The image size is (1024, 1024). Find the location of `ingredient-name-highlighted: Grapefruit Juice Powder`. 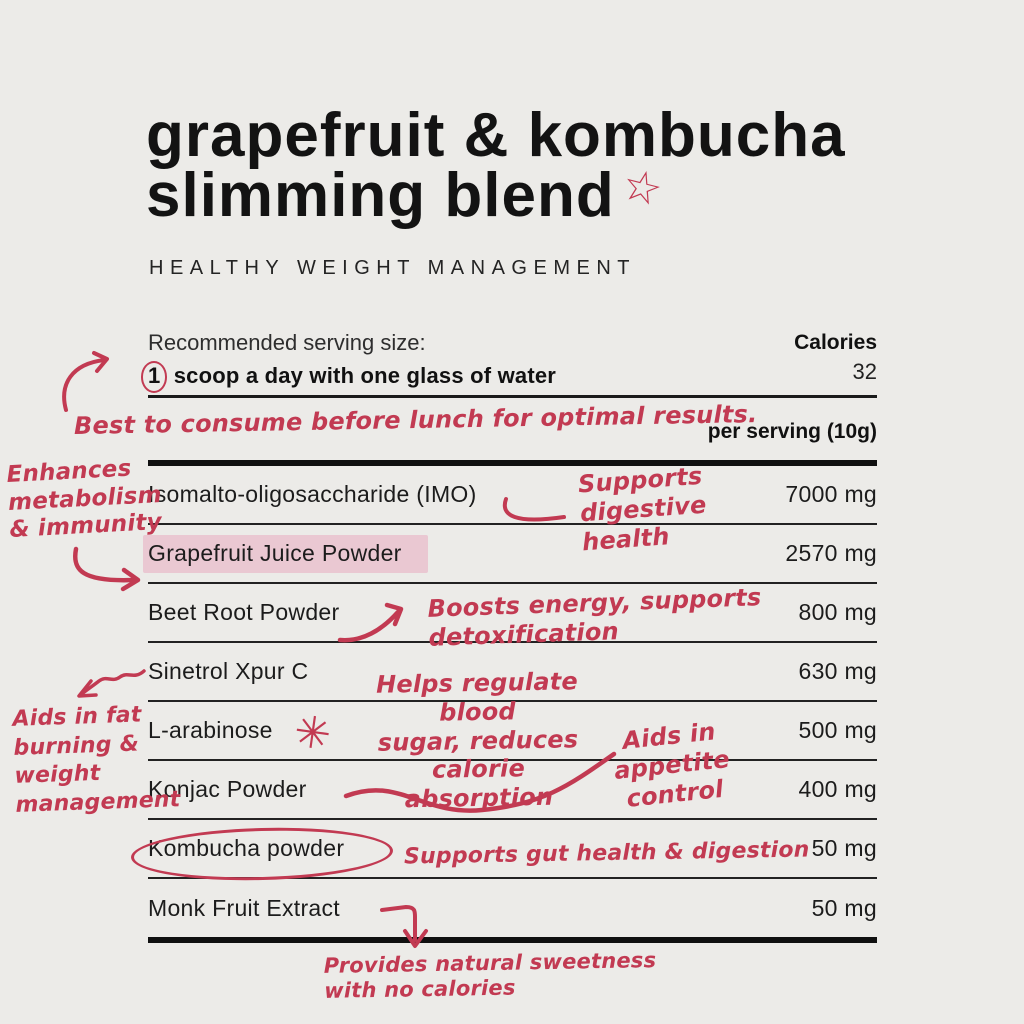

ingredient-name-highlighted: Grapefruit Juice Powder is located at coordinates (285, 553).